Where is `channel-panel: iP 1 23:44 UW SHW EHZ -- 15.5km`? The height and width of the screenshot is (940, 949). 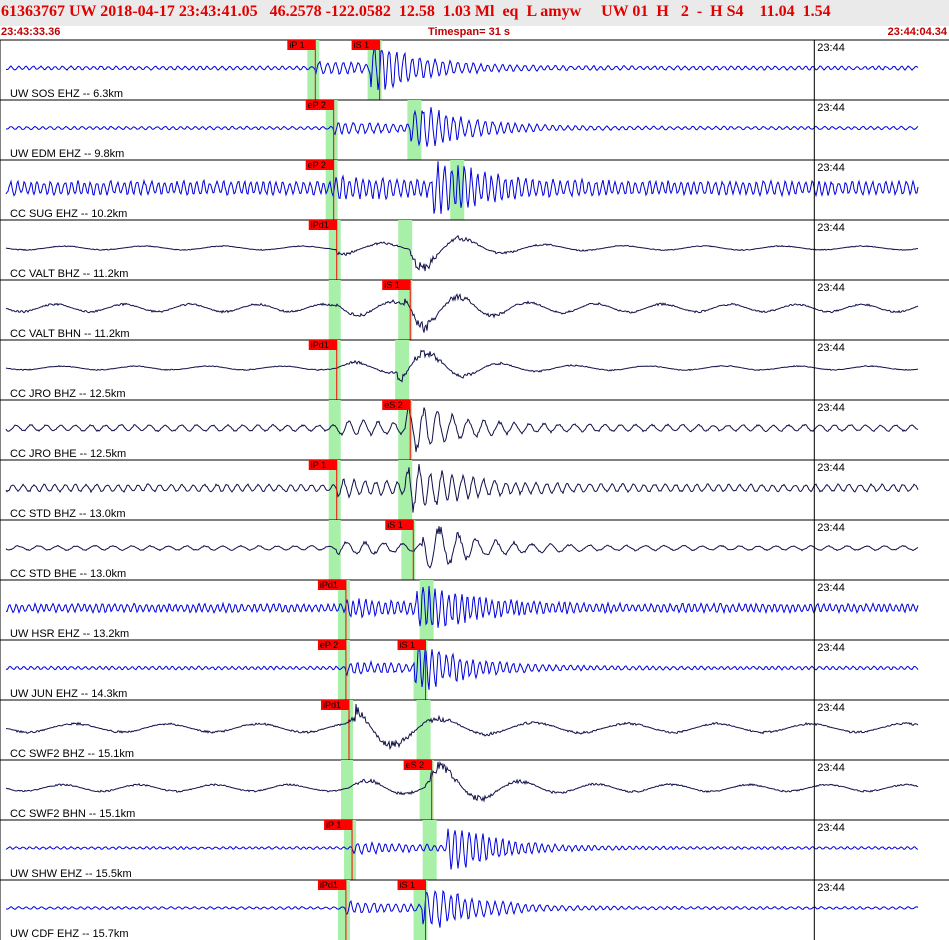 channel-panel: iP 1 23:44 UW SHW EHZ -- 15.5km is located at coordinates (474, 849).